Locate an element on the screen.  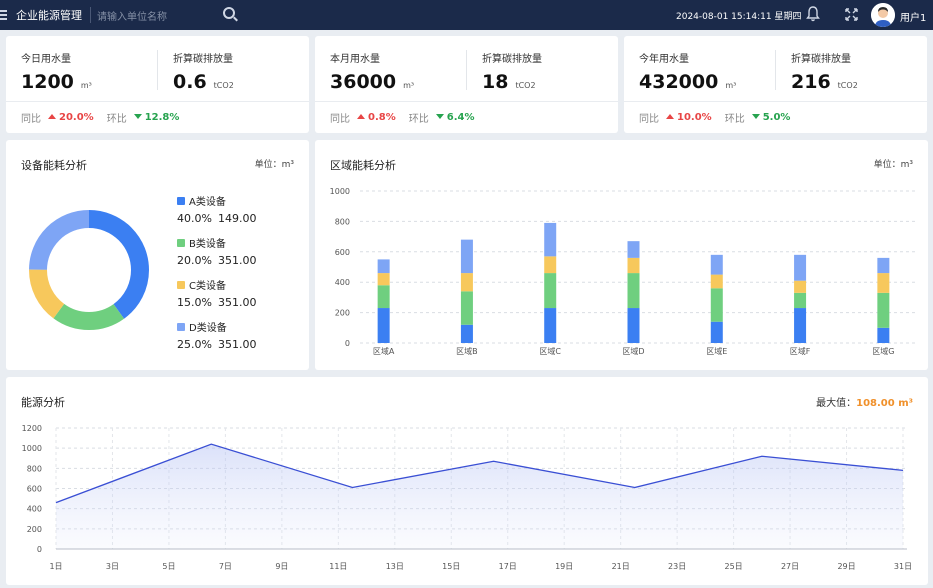
x-tick-label: 23日 is located at coordinates (677, 566).